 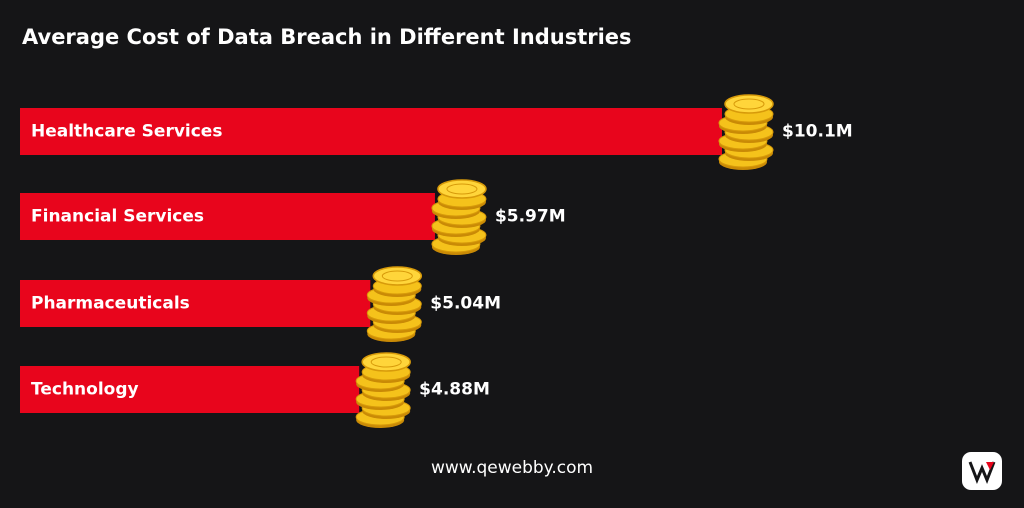 I want to click on value-label: $4.88M, so click(x=454, y=390).